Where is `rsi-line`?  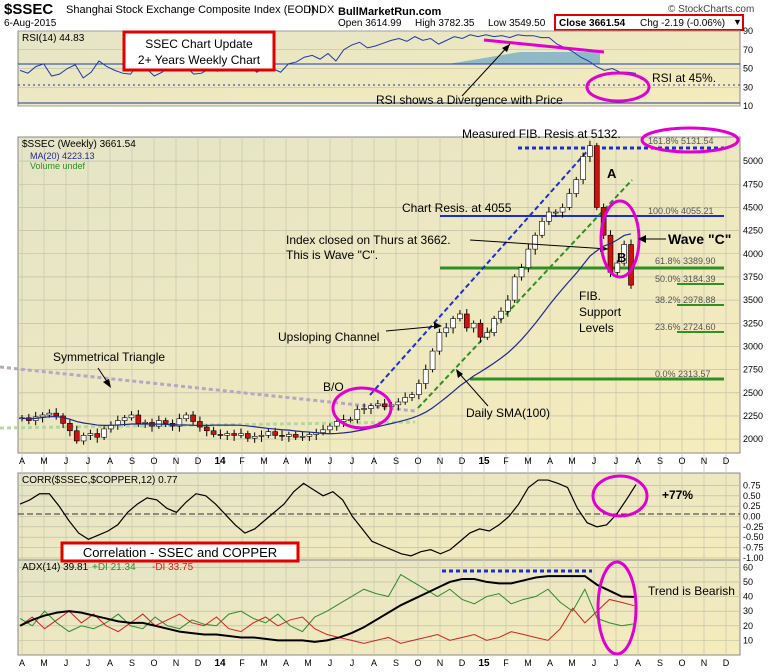
rsi-line is located at coordinates (328, 56).